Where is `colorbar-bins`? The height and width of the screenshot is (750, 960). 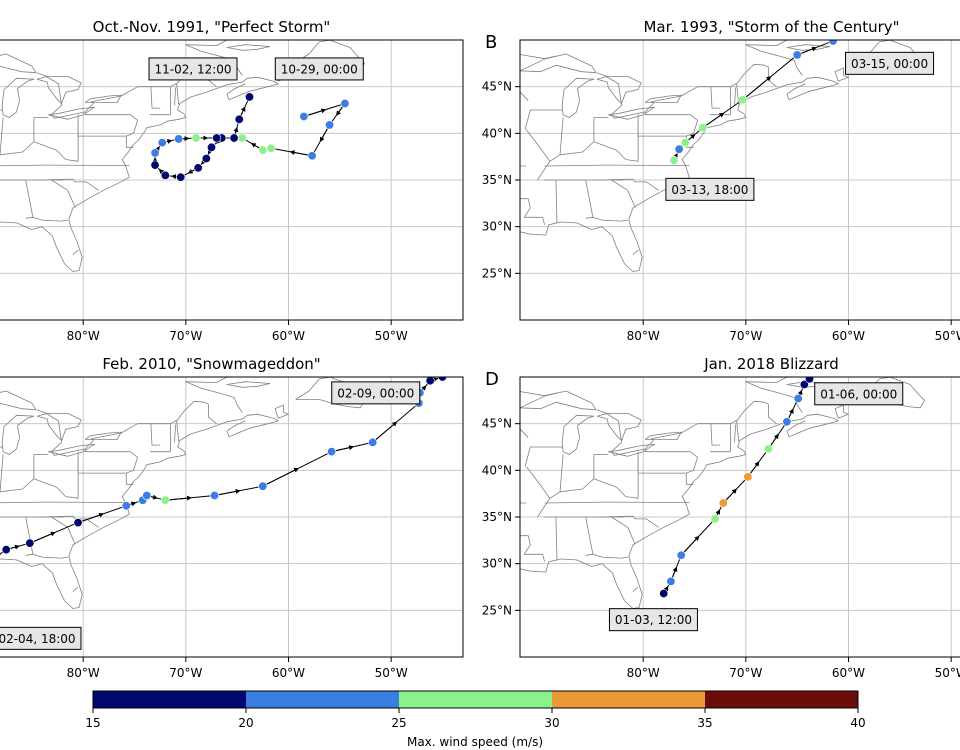
colorbar-bins is located at coordinates (475, 699).